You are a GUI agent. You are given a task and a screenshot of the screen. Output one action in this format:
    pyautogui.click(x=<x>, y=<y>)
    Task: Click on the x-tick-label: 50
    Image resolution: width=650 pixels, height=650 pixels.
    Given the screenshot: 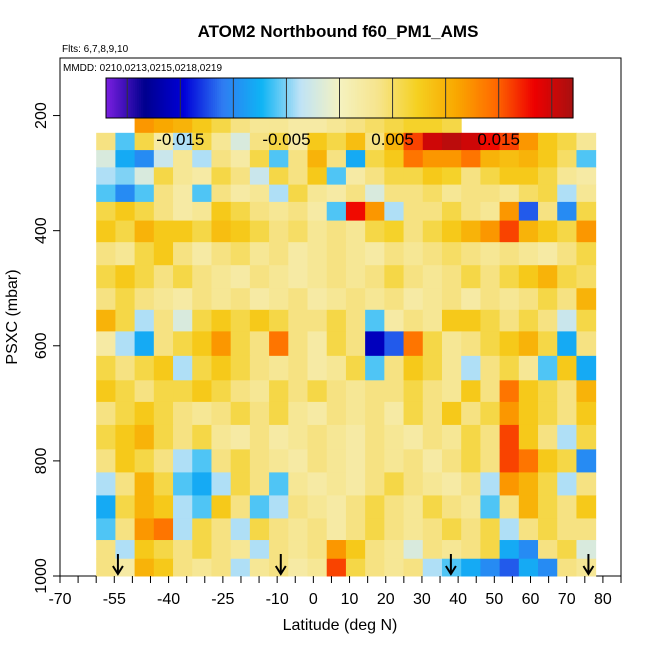 What is the action you would take?
    pyautogui.click(x=494, y=599)
    